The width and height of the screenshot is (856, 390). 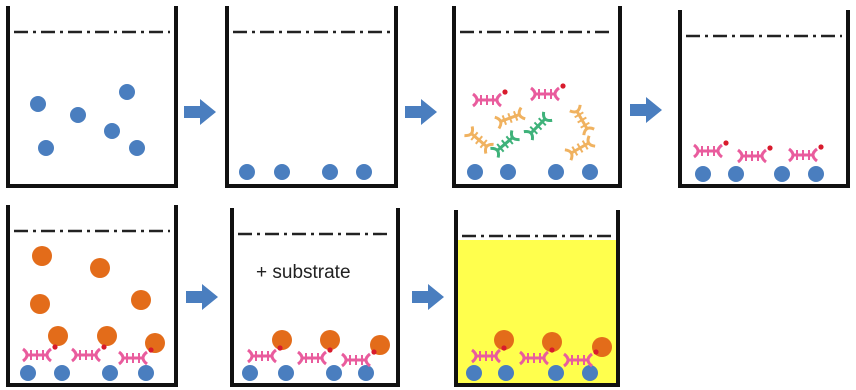 What do you see at coordinates (303, 272) in the screenshot?
I see `substrate-label: + substrate` at bounding box center [303, 272].